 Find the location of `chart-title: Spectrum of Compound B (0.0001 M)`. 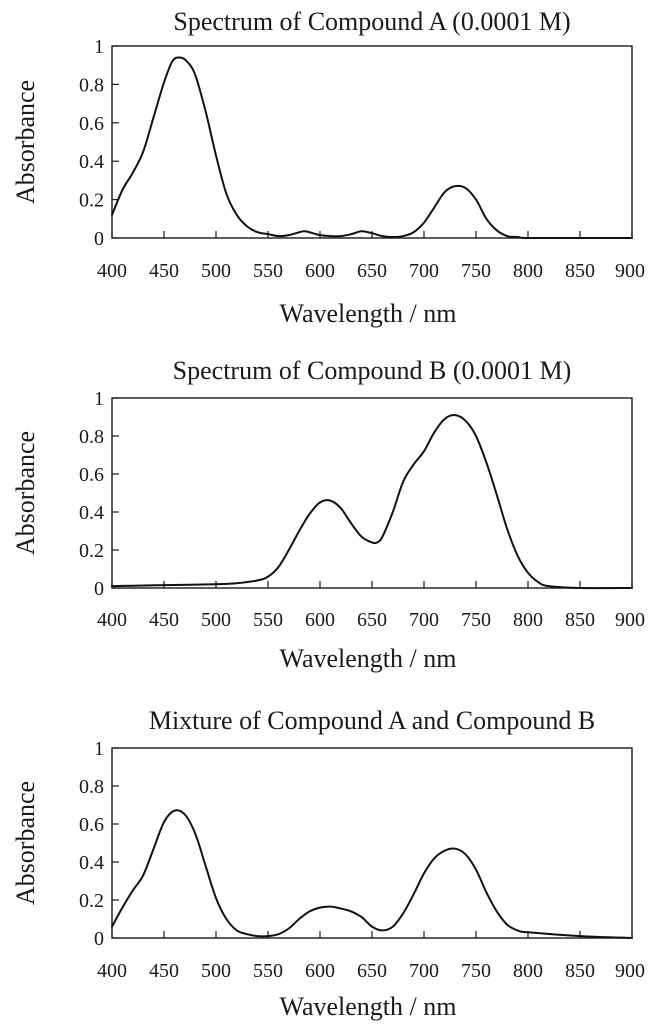

chart-title: Spectrum of Compound B (0.0001 M) is located at coordinates (372, 370).